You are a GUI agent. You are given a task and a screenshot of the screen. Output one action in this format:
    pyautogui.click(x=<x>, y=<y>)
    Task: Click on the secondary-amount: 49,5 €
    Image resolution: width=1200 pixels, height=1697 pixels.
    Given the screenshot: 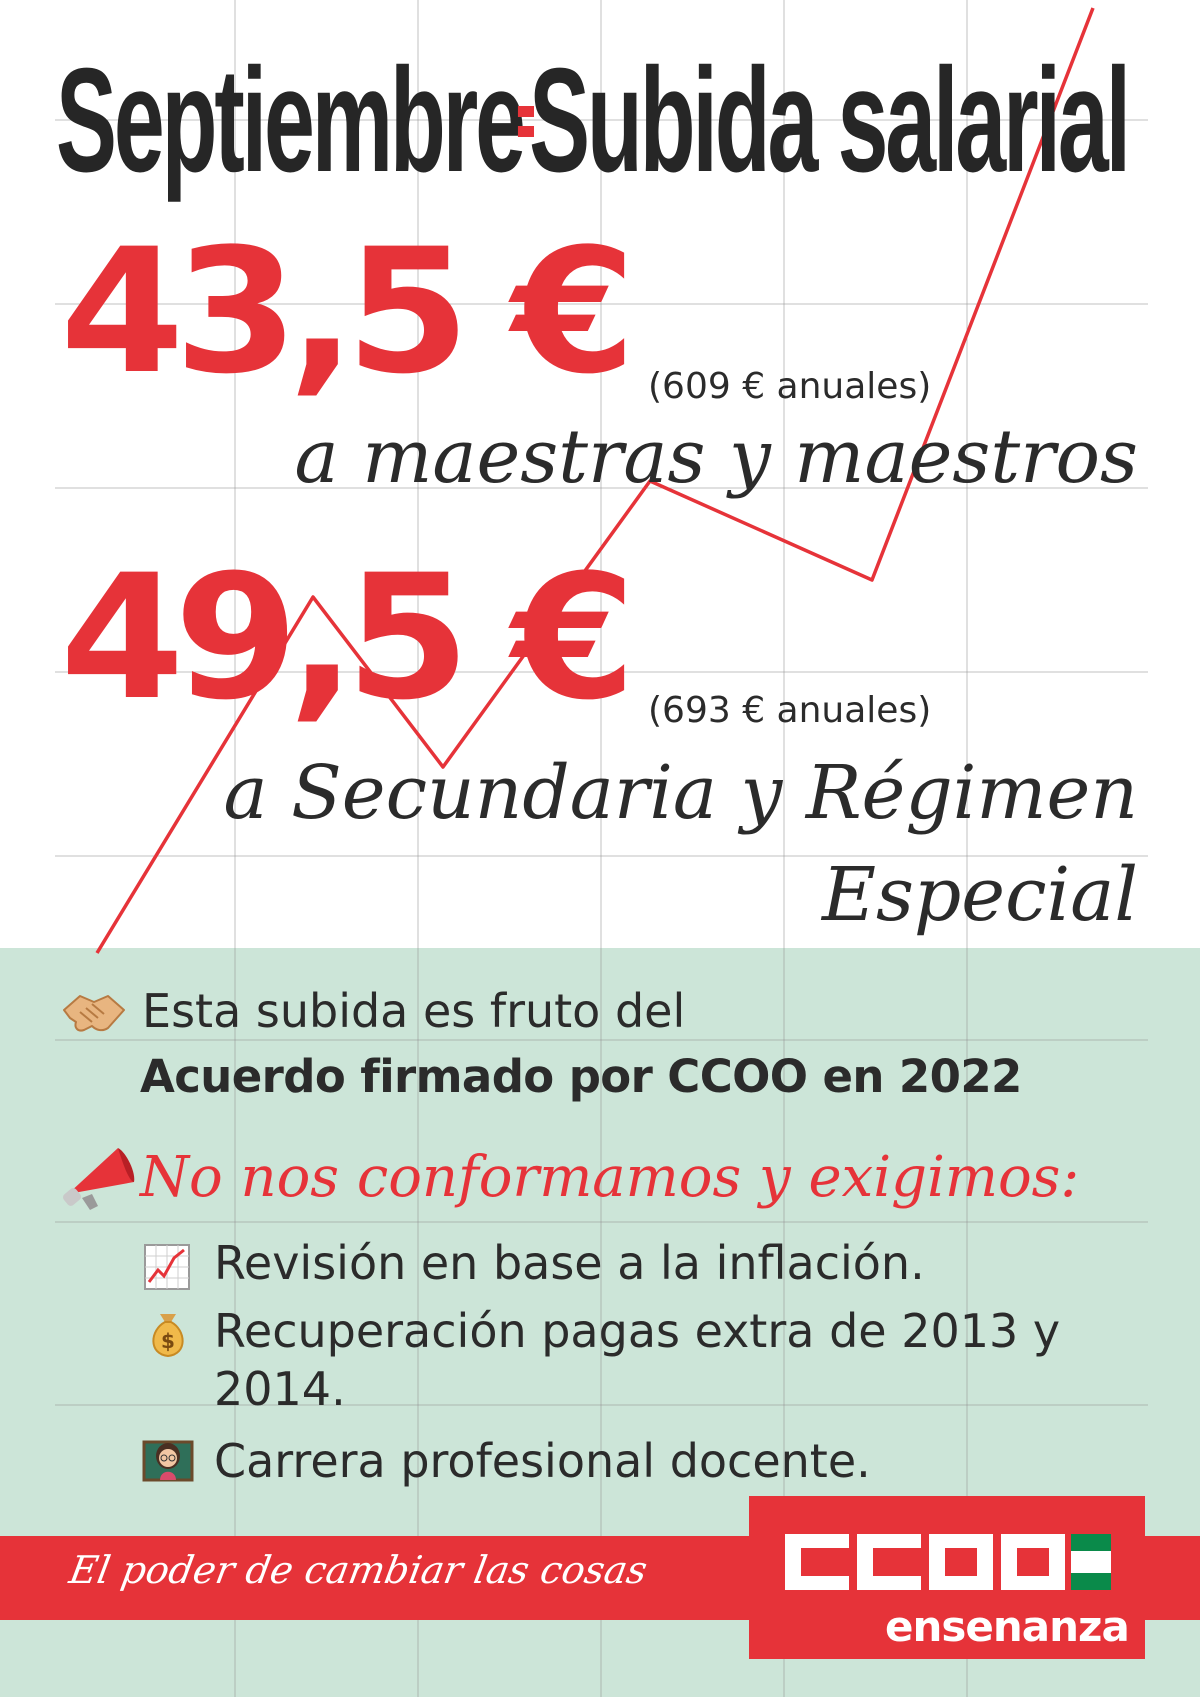 What is the action you would take?
    pyautogui.click(x=348, y=637)
    